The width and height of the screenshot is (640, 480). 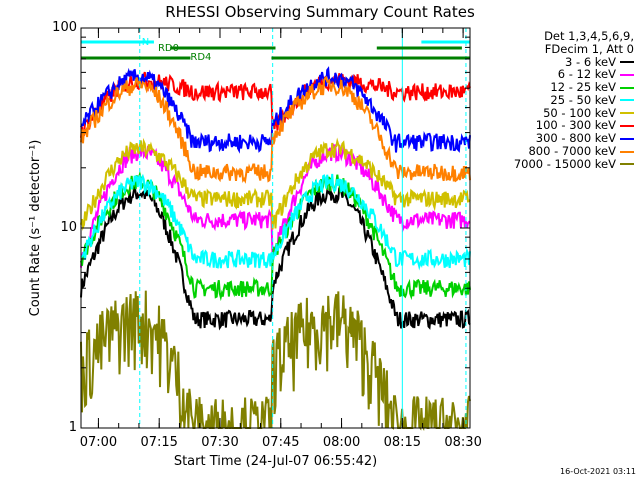 What do you see at coordinates (64, 27) in the screenshot?
I see `y-tick-label: 100` at bounding box center [64, 27].